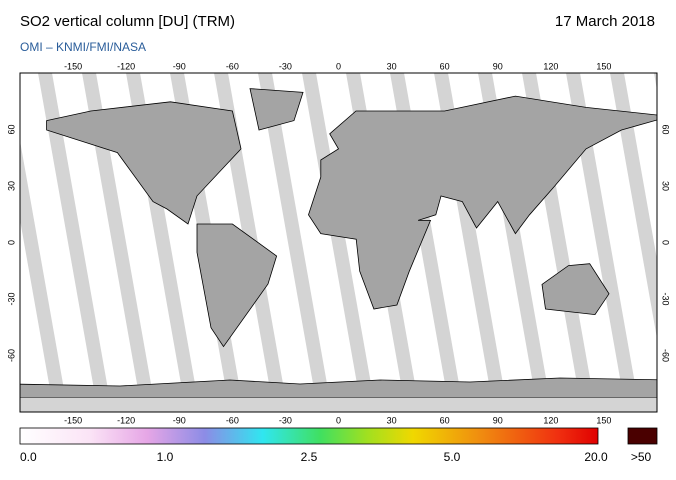 The height and width of the screenshot is (480, 676). Describe the element at coordinates (498, 420) in the screenshot. I see `lon-label-bottom: 90` at that location.